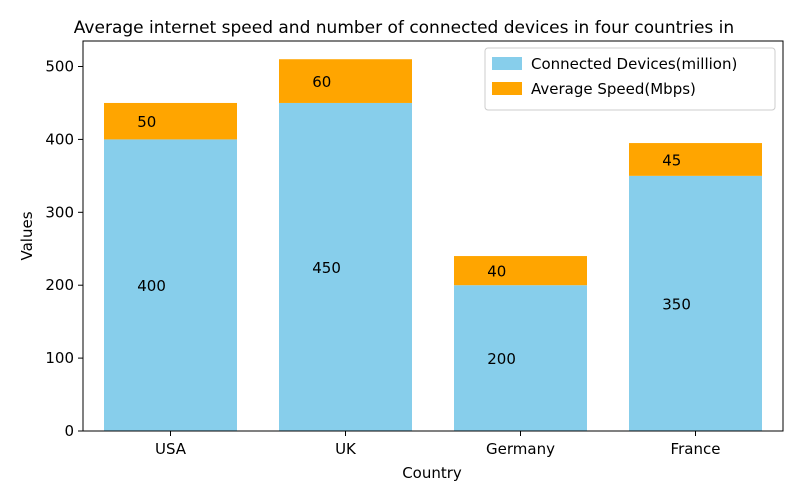  What do you see at coordinates (676, 304) in the screenshot?
I see `data-label-devices-france: 350` at bounding box center [676, 304].